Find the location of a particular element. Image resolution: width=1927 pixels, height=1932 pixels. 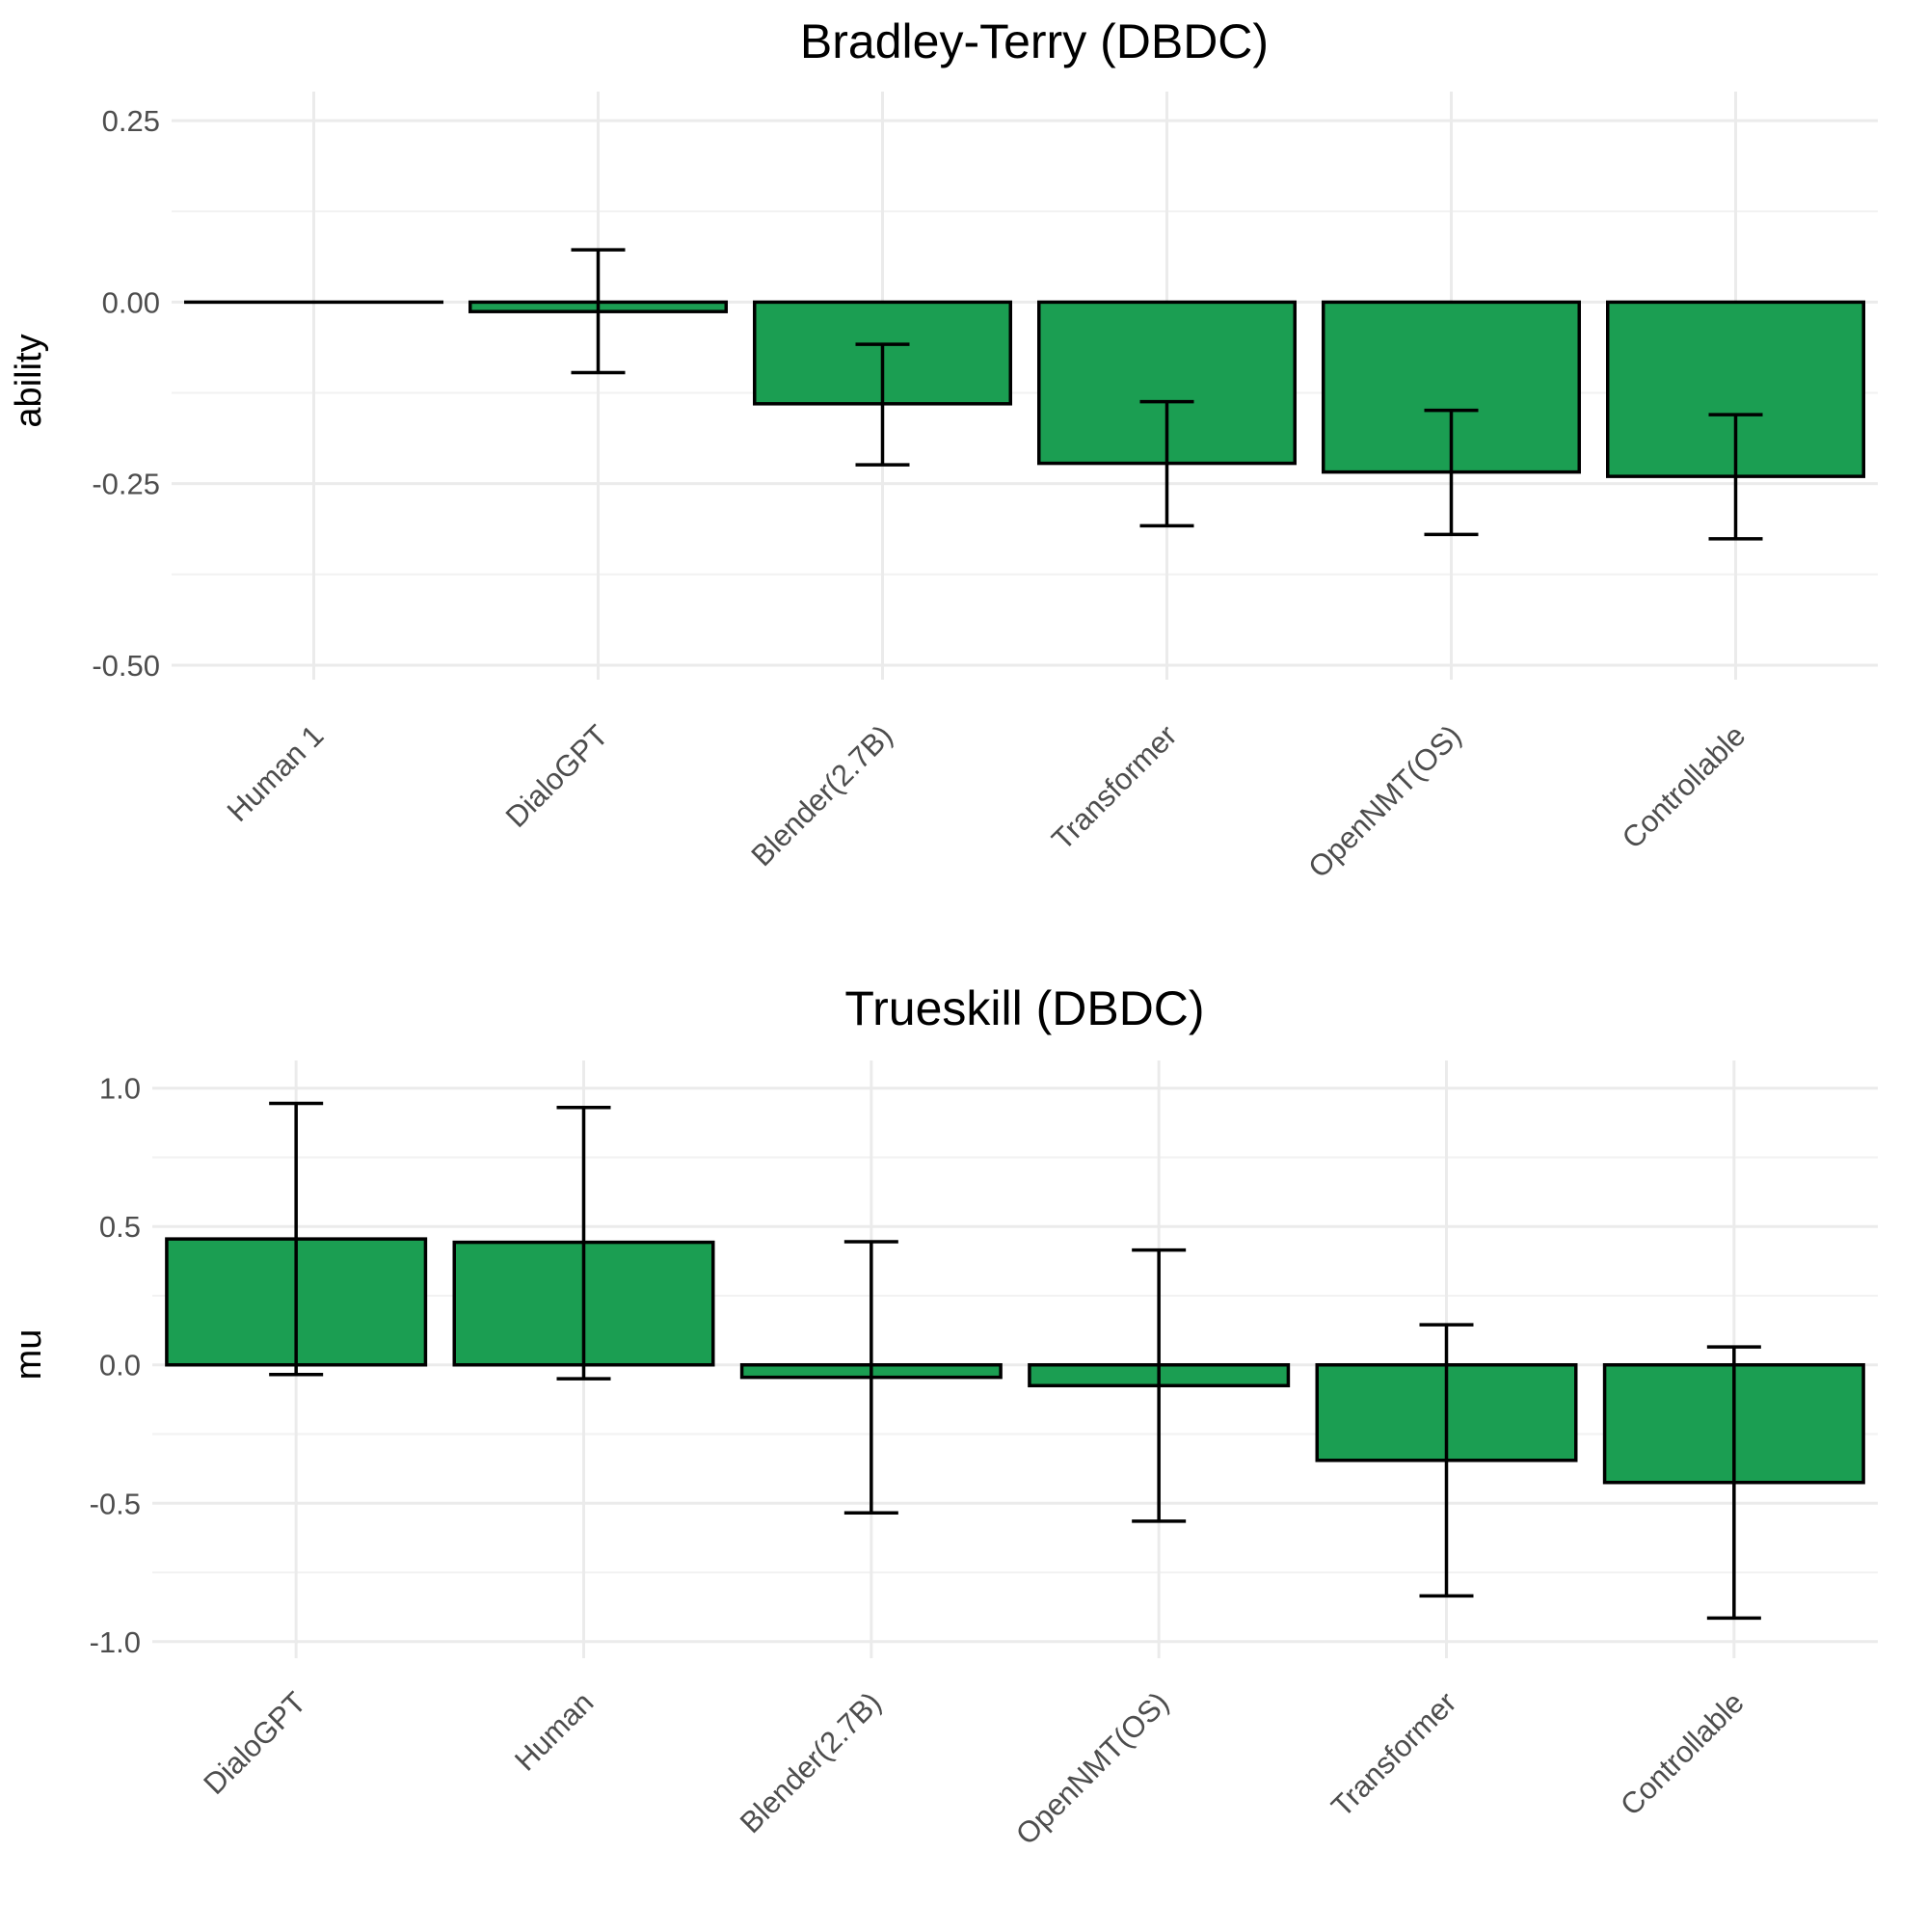

y-axis-label: ability is located at coordinates (29, 380).